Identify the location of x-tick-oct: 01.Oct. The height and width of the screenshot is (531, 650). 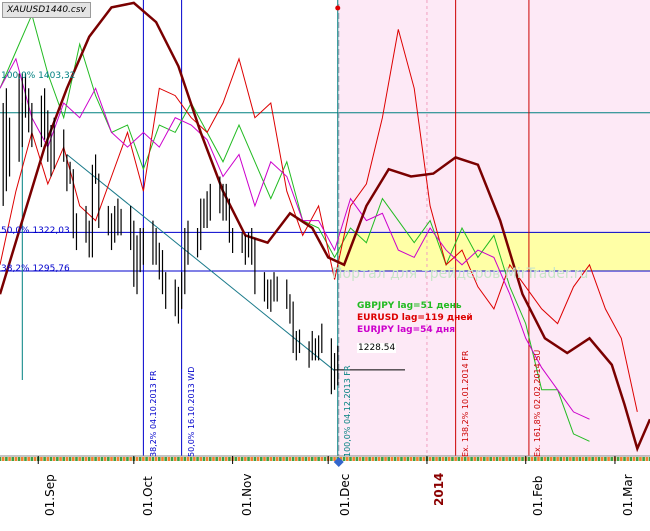
(148, 496).